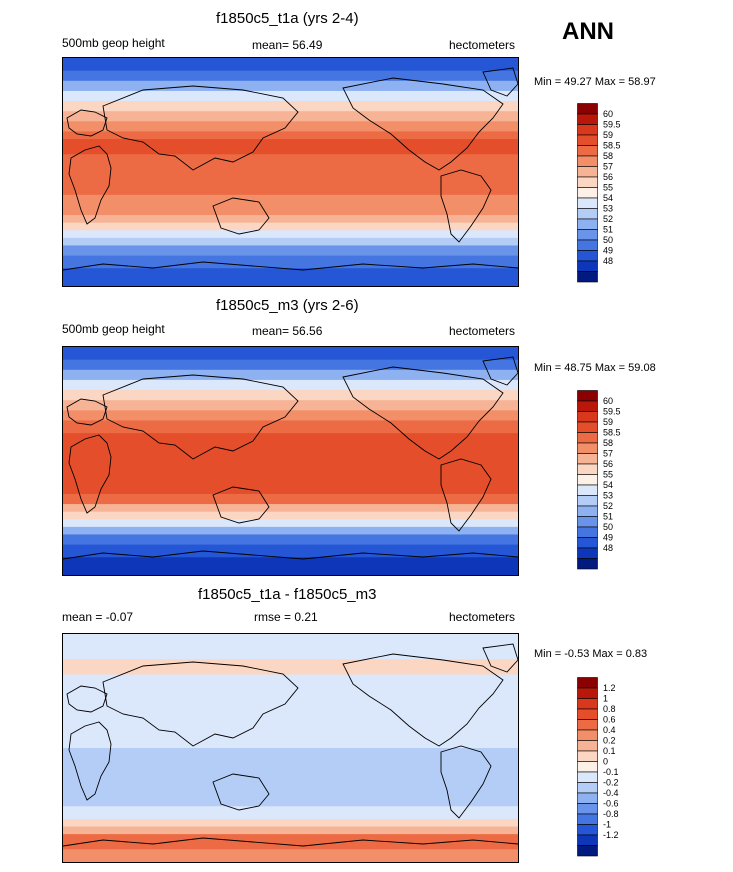 This screenshot has width=733, height=872. Describe the element at coordinates (607, 825) in the screenshot. I see `colorbar-tick-label: -1` at that location.